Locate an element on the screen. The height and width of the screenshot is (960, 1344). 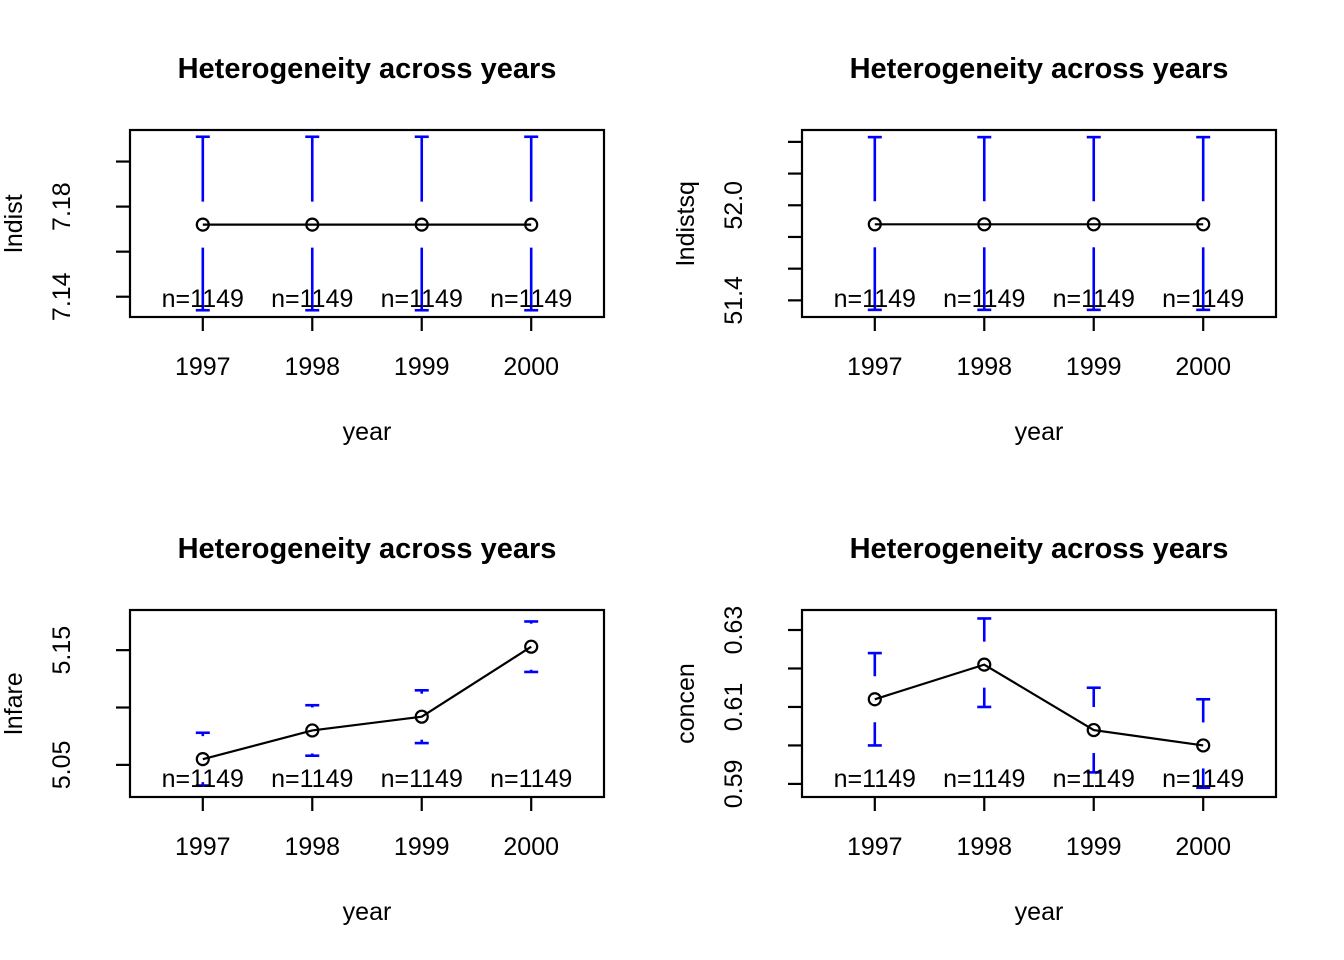
y-tick-label: 0.63 is located at coordinates (734, 630).